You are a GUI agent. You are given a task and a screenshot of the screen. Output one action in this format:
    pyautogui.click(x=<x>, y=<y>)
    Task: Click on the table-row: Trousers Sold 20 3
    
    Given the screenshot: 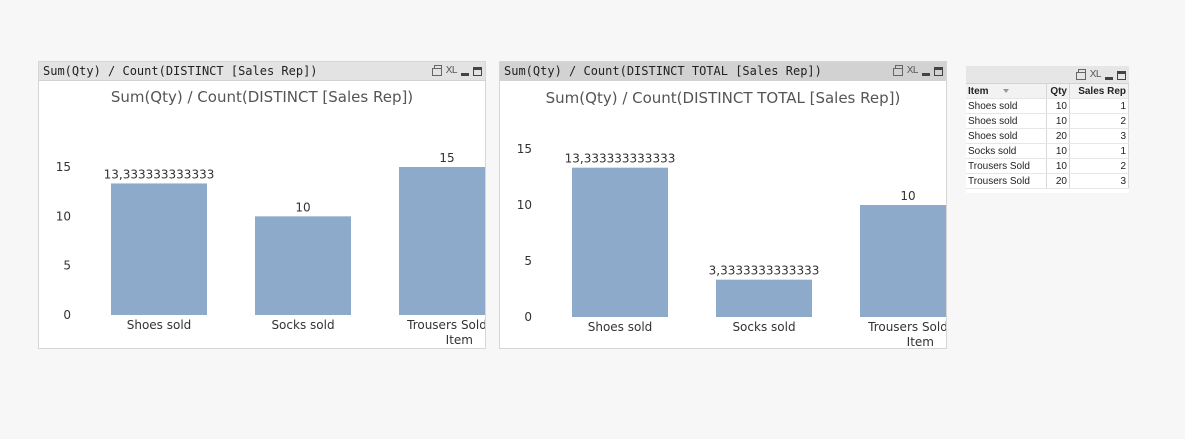 What is the action you would take?
    pyautogui.click(x=1047, y=181)
    